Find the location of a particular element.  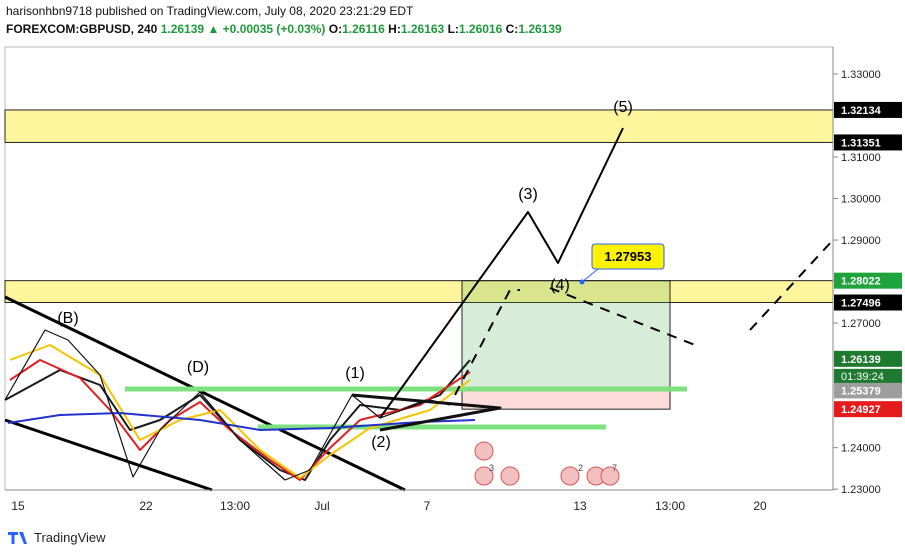

triangle is located at coordinates (426, 412).